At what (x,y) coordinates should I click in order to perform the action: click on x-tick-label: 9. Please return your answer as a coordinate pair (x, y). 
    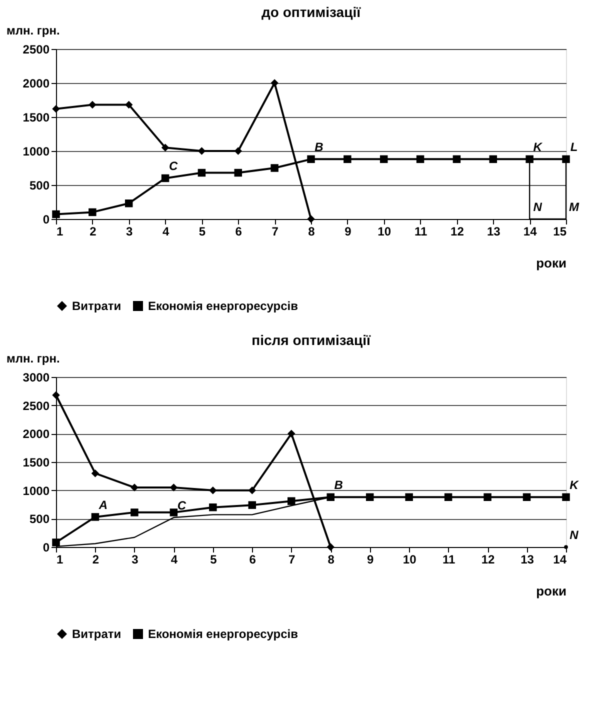
    Looking at the image, I should click on (348, 231).